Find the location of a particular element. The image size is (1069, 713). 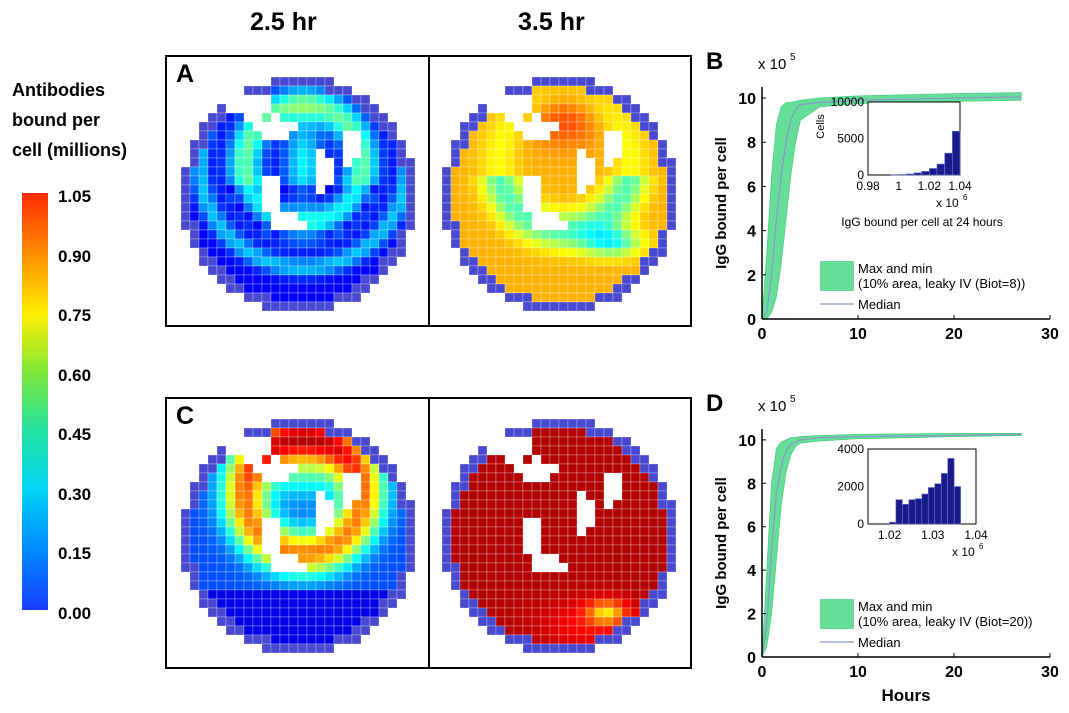

inset-y-axis-label: Cells is located at coordinates (821, 126).